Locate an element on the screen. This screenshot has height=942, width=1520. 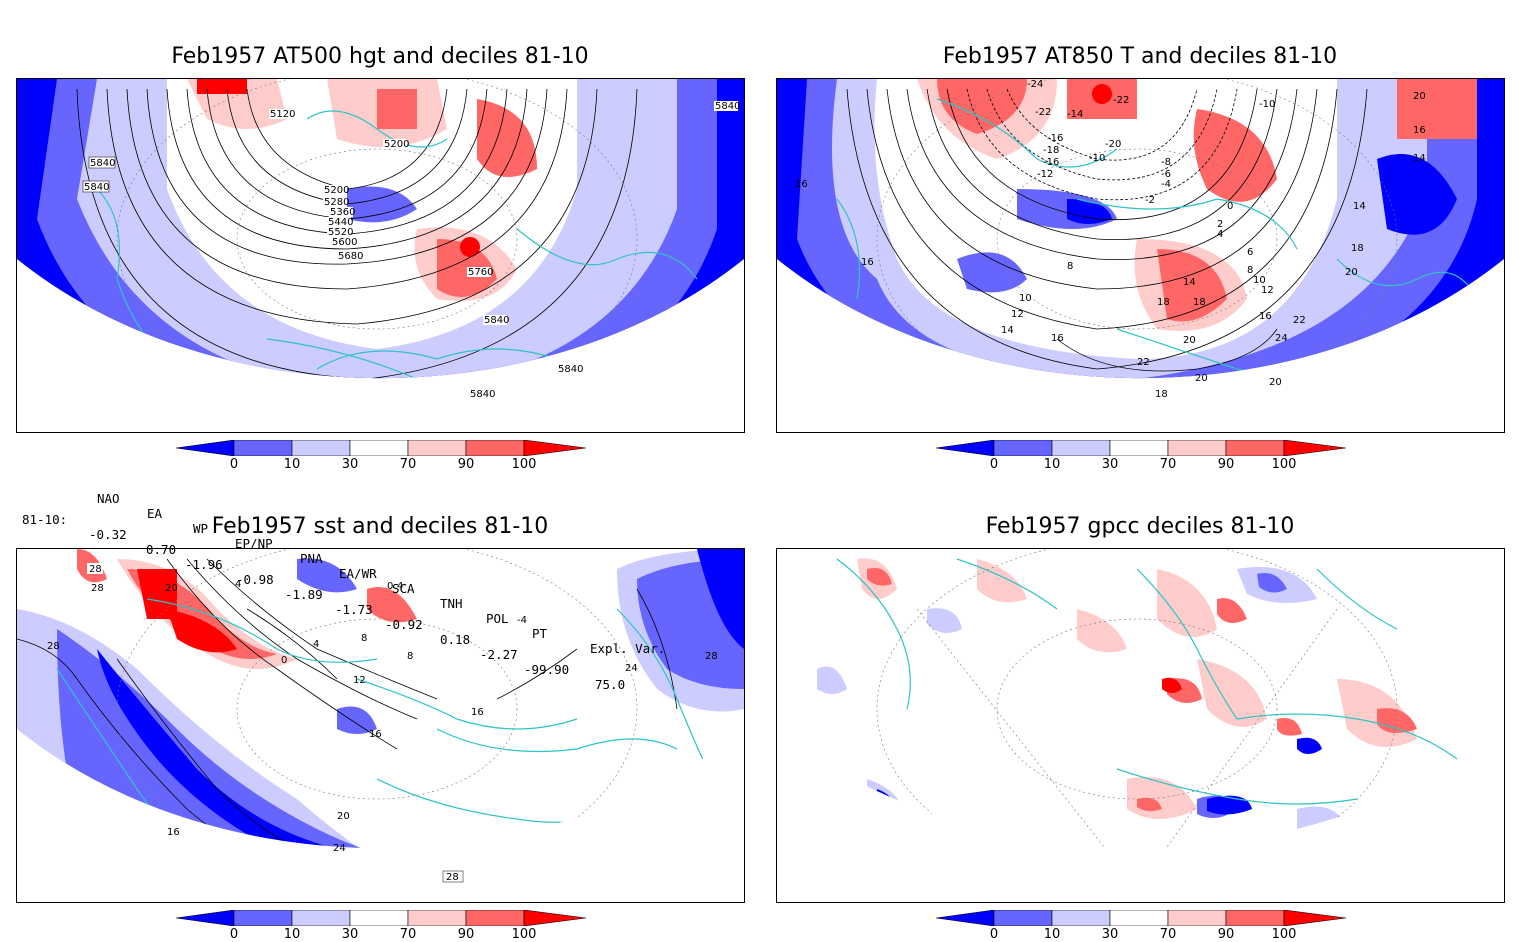
sst-label: 12 is located at coordinates (359, 680).